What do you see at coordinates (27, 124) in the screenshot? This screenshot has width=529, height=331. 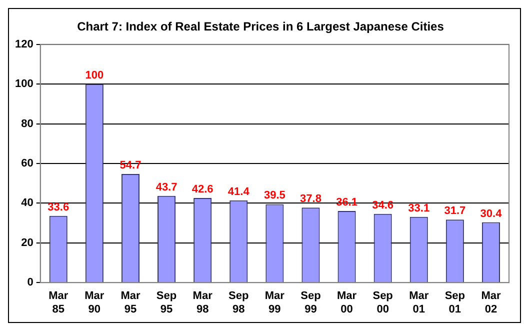 I see `y-tick-label: 80` at bounding box center [27, 124].